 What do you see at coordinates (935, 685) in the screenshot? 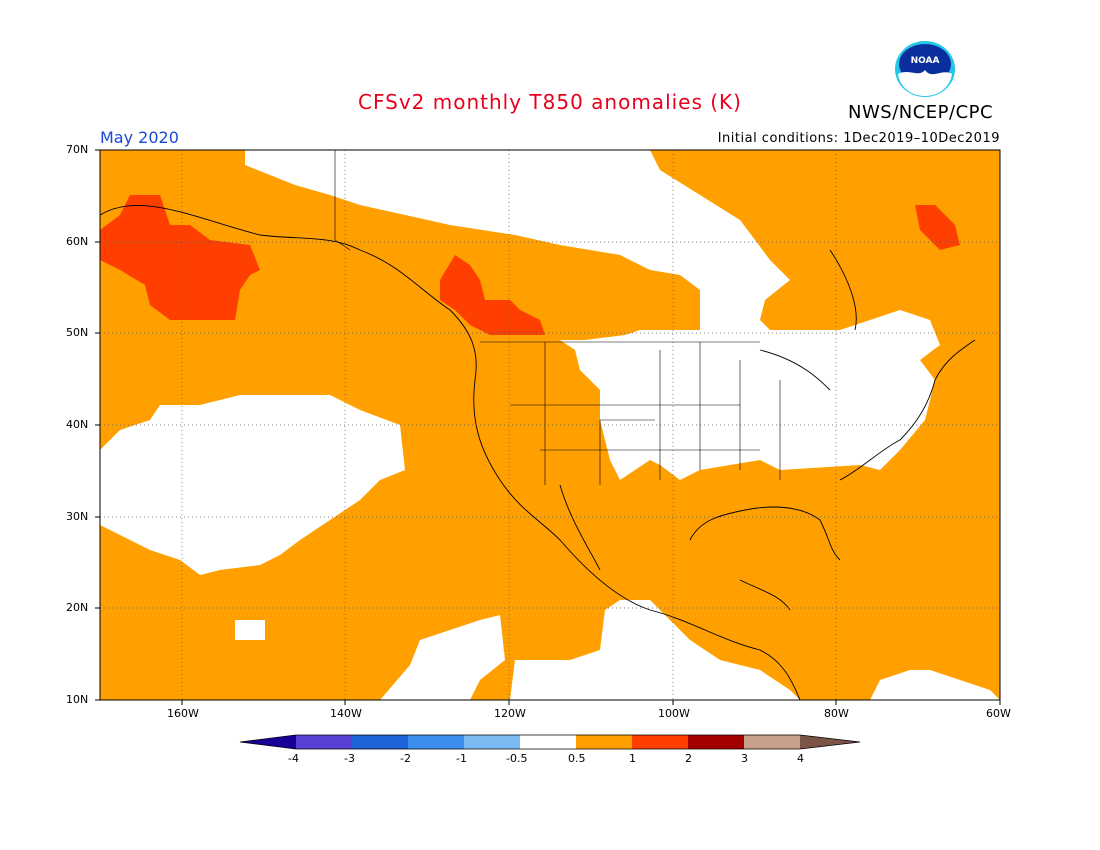
I see `neutral-region-east` at bounding box center [935, 685].